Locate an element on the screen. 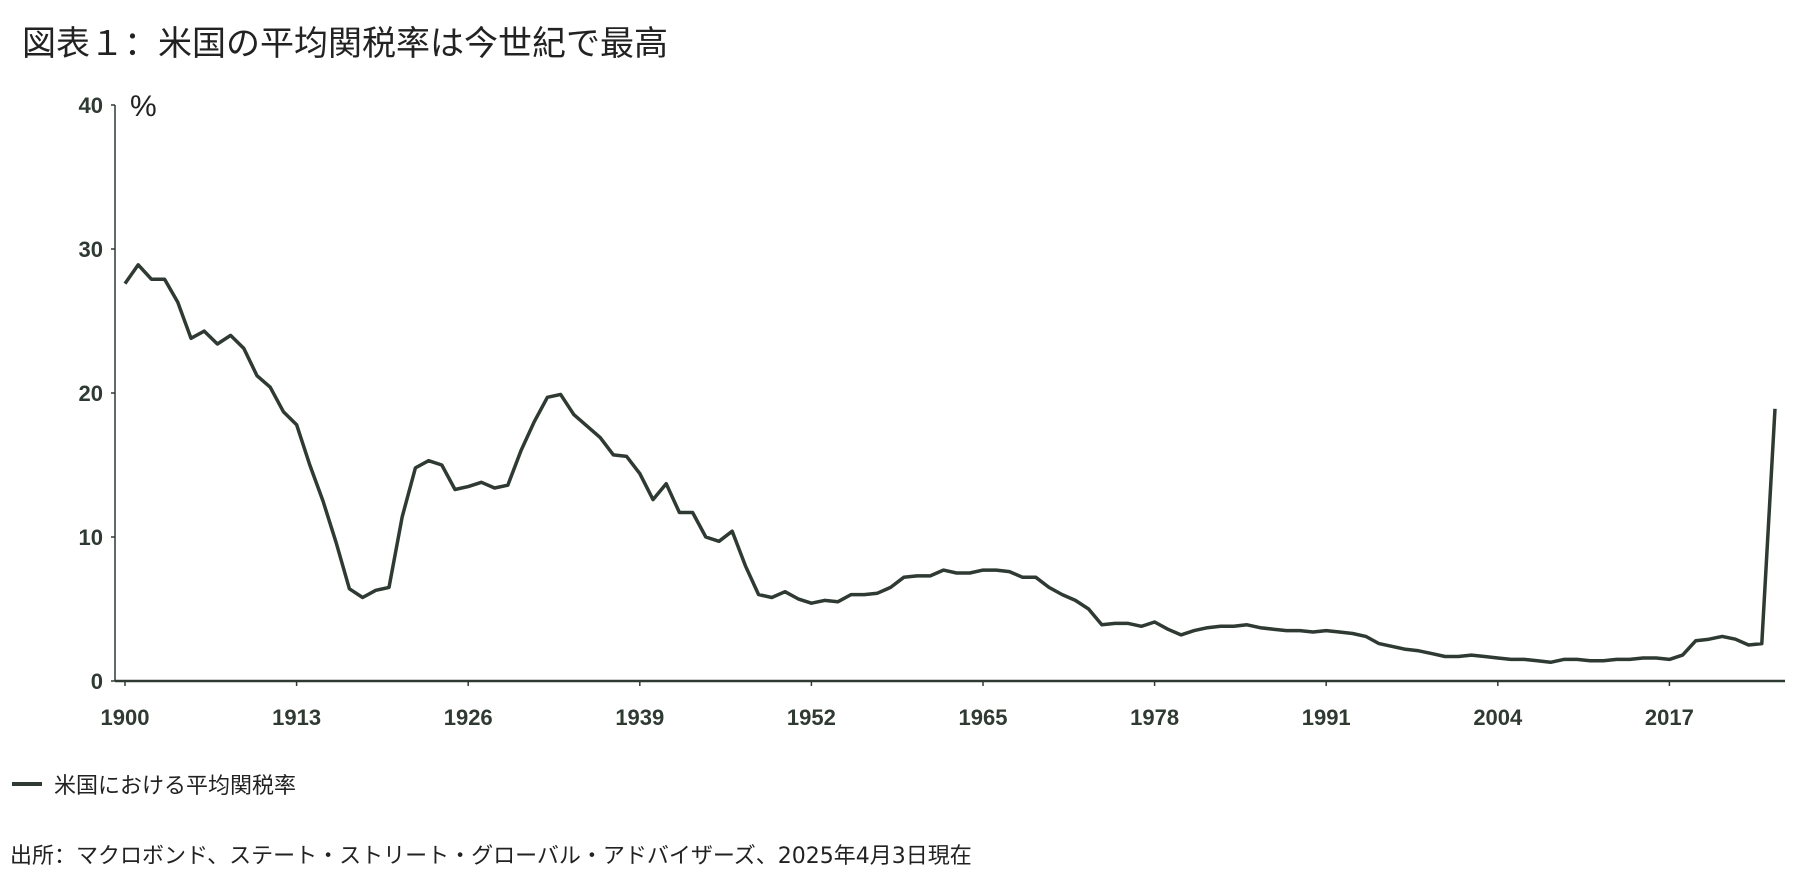 This screenshot has width=1800, height=884. legend: 米国における平均関税率 is located at coordinates (154, 784).